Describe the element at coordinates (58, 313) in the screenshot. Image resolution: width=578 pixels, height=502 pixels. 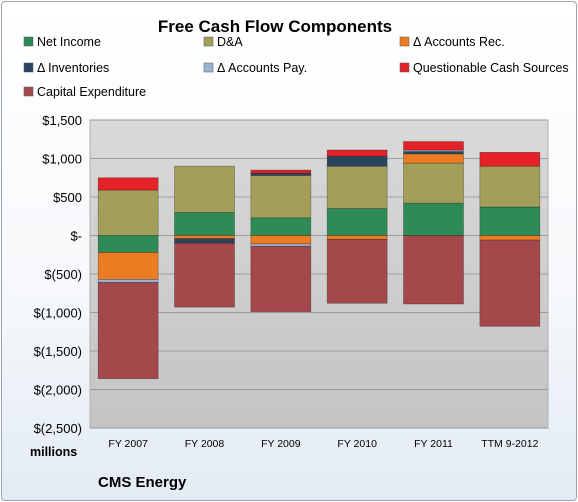
I see `y-tick-label: $(1,000)` at that location.